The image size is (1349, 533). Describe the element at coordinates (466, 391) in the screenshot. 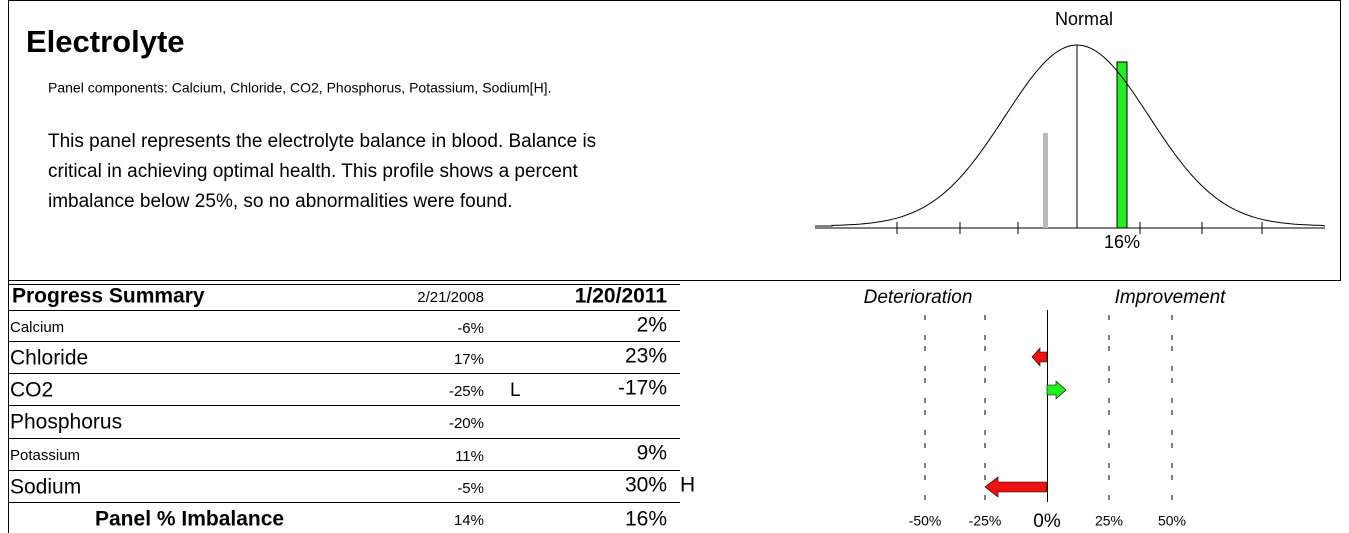

I see `previous-value: -25%` at that location.